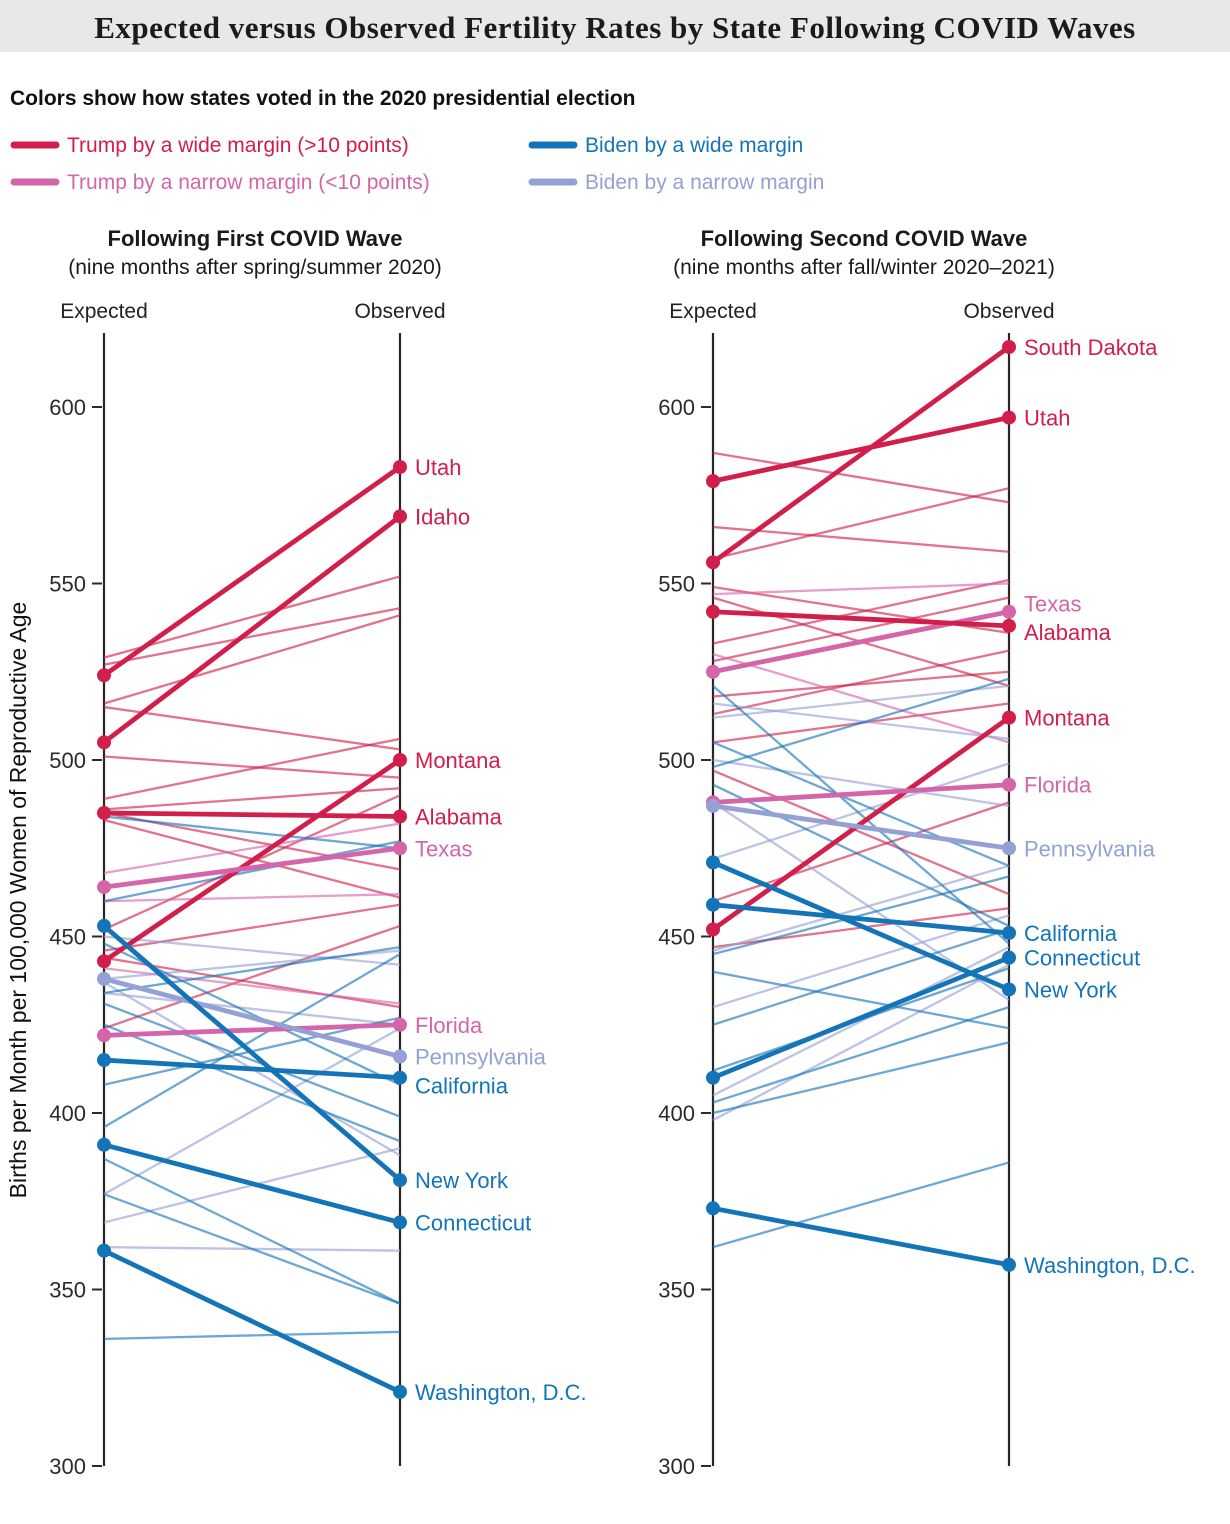 Image resolution: width=1230 pixels, height=1524 pixels. I want to click on tick-label: 600, so click(676, 407).